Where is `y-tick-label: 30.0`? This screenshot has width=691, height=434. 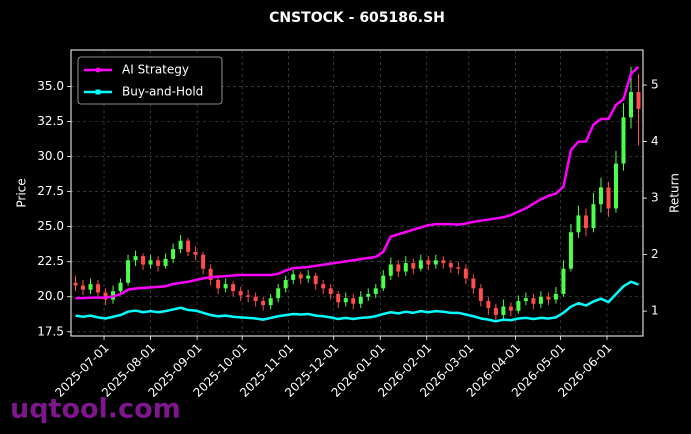
y-tick-label: 30.0 is located at coordinates (50, 156).